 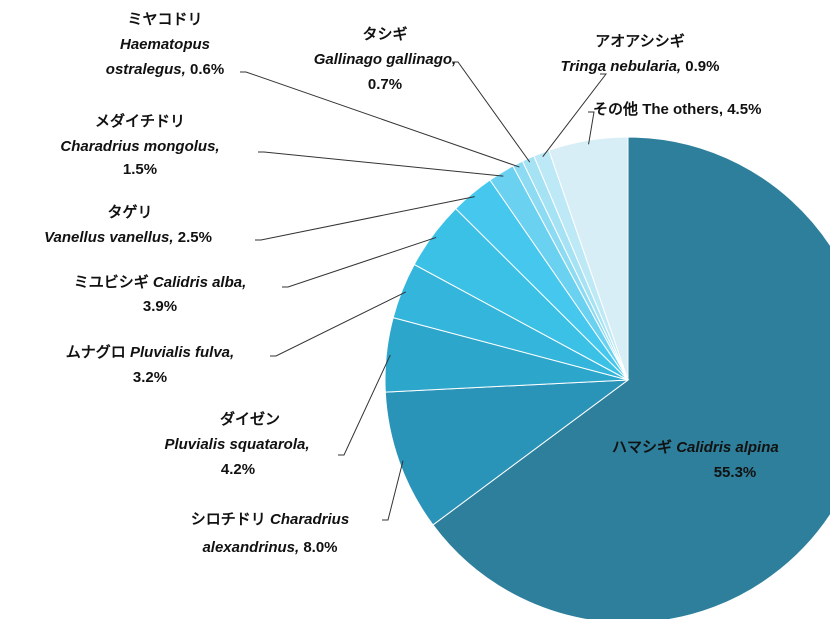 What do you see at coordinates (621, 66) in the screenshot?
I see `label-part: Tringa nebularia,` at bounding box center [621, 66].